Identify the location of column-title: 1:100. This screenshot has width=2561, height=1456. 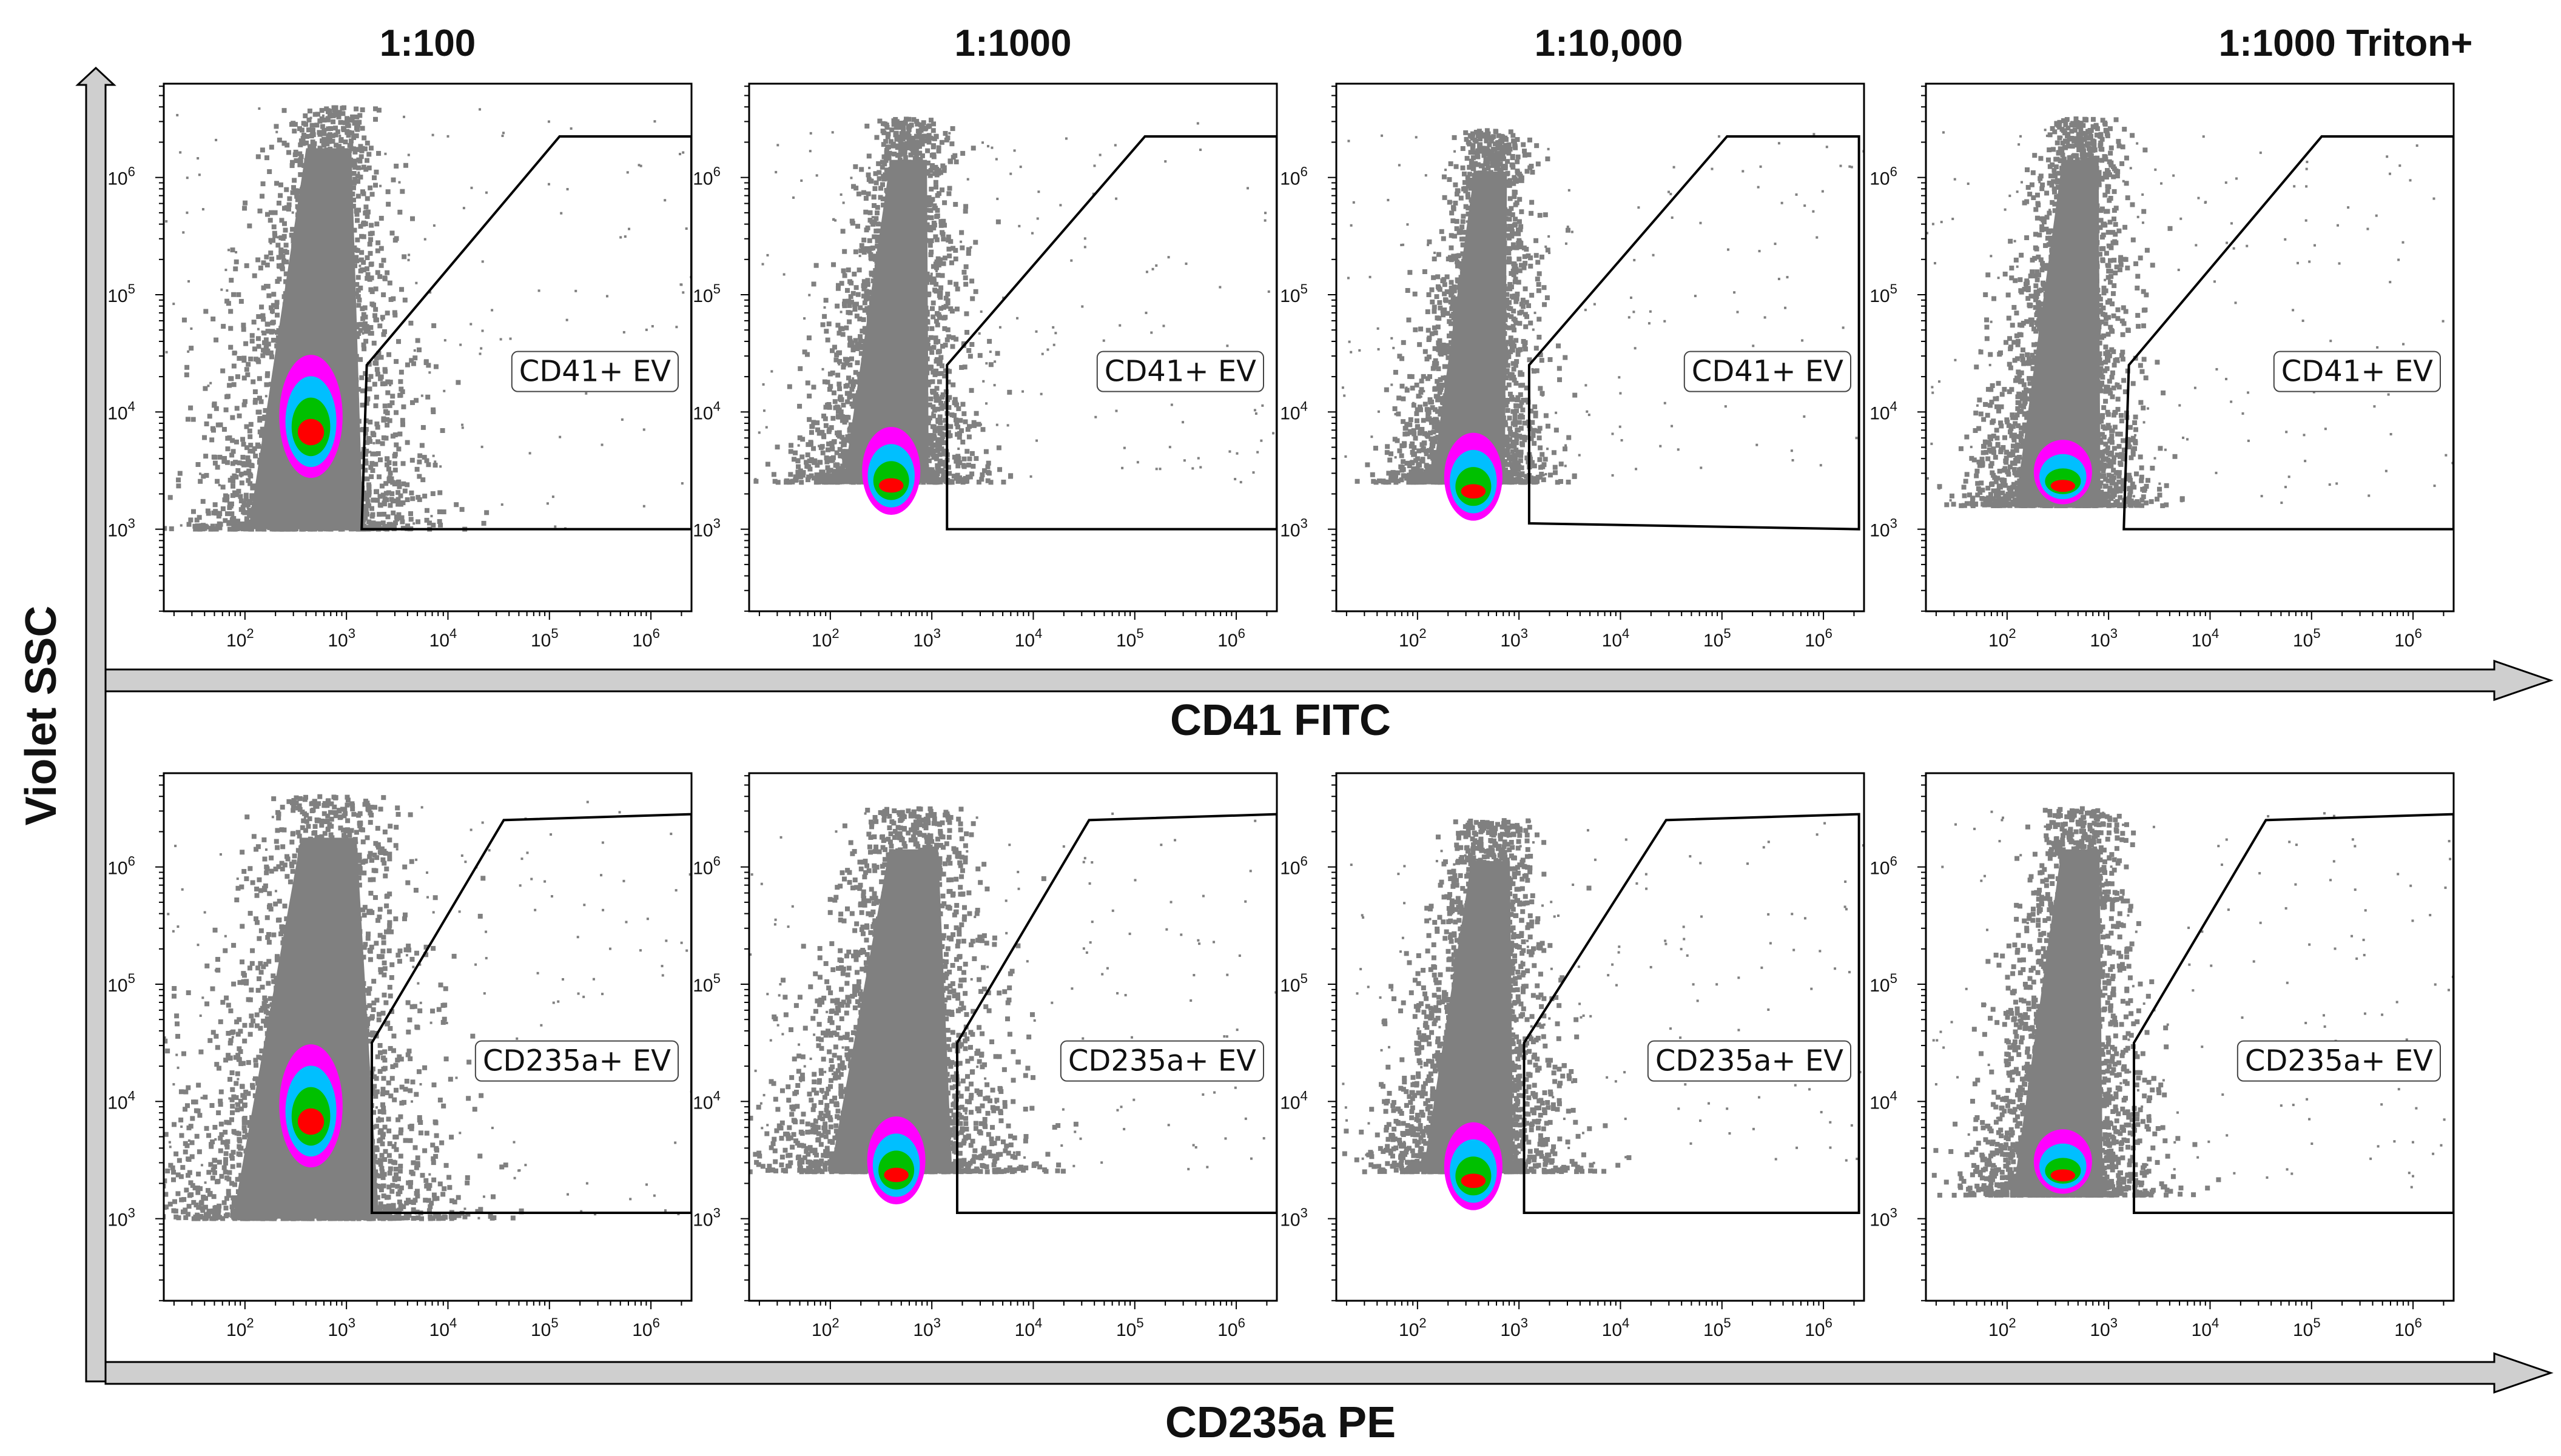
(428, 43).